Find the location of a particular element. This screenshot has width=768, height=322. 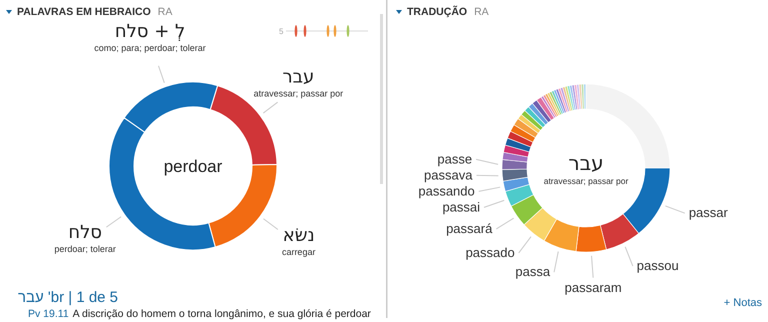

slice-label: נשׂא is located at coordinates (298, 235).